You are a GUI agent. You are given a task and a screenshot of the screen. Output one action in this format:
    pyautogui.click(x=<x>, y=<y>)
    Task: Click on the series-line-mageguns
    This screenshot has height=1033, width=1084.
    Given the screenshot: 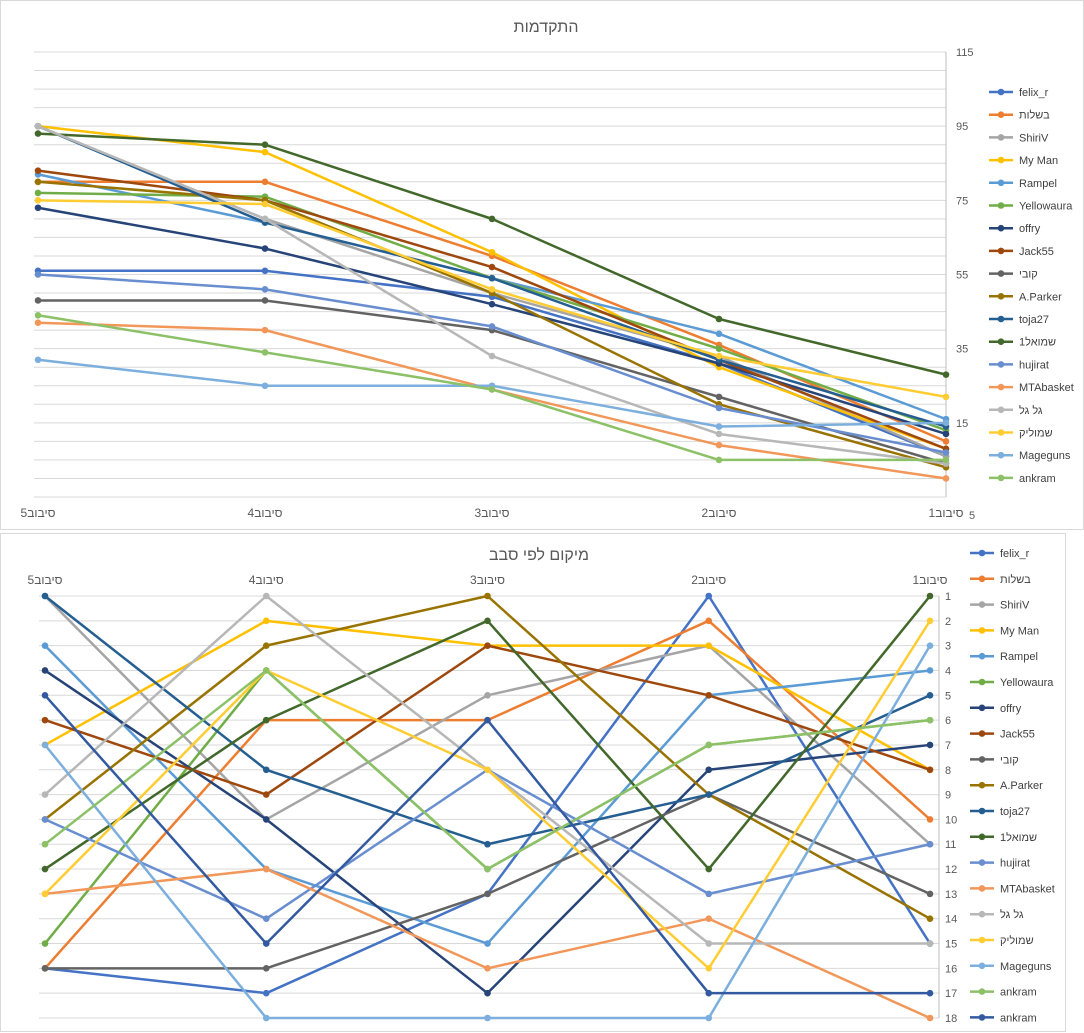 What is the action you would take?
    pyautogui.click(x=492, y=393)
    